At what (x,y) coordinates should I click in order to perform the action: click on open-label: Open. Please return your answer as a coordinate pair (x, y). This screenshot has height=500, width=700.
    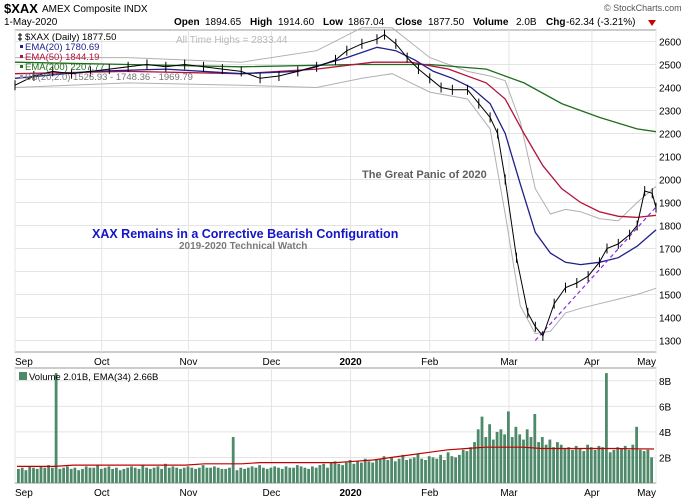
    Looking at the image, I should click on (187, 22).